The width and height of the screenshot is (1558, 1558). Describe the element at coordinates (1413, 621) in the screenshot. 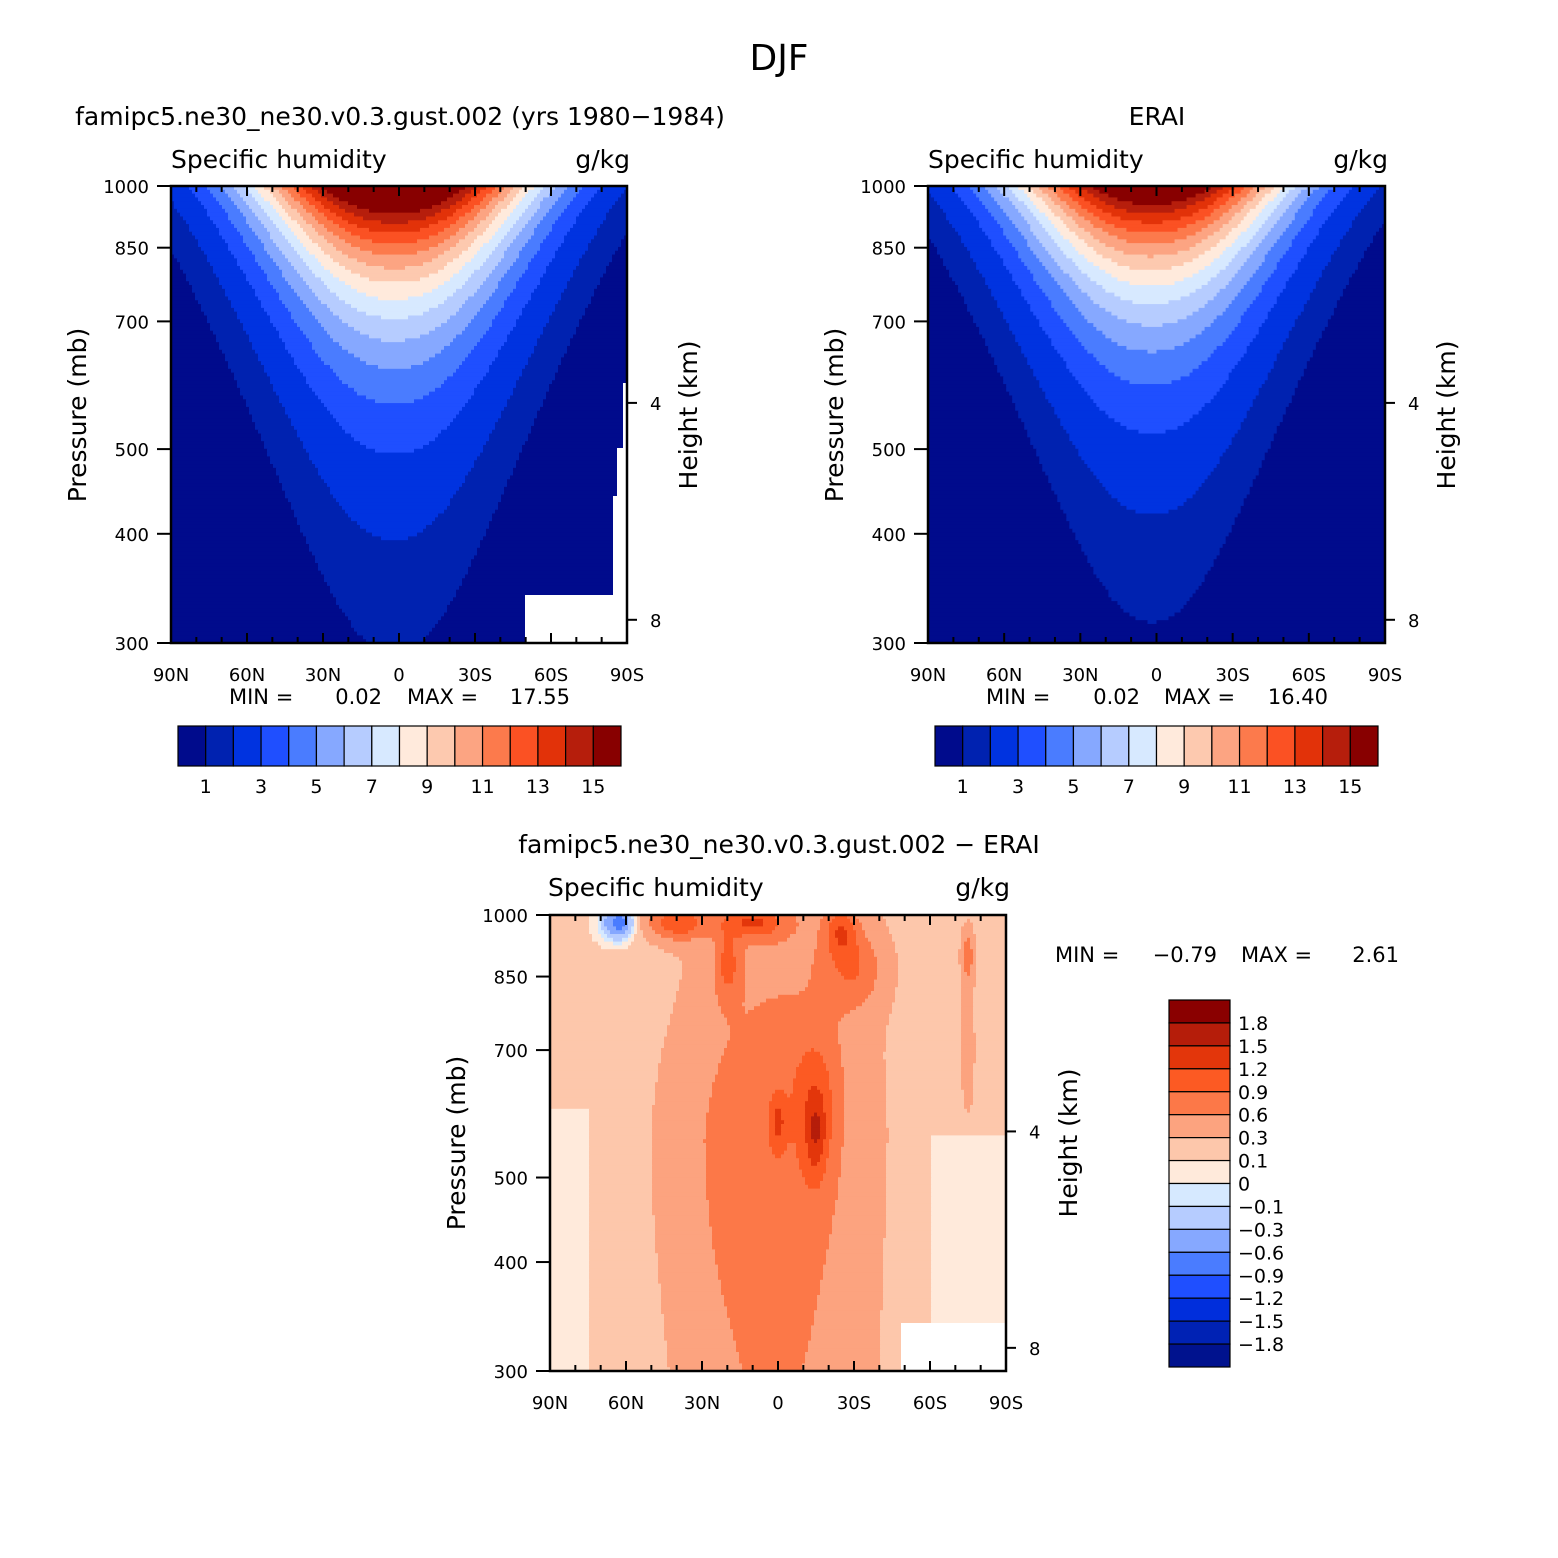

I see `y2-tick-label: 8` at that location.